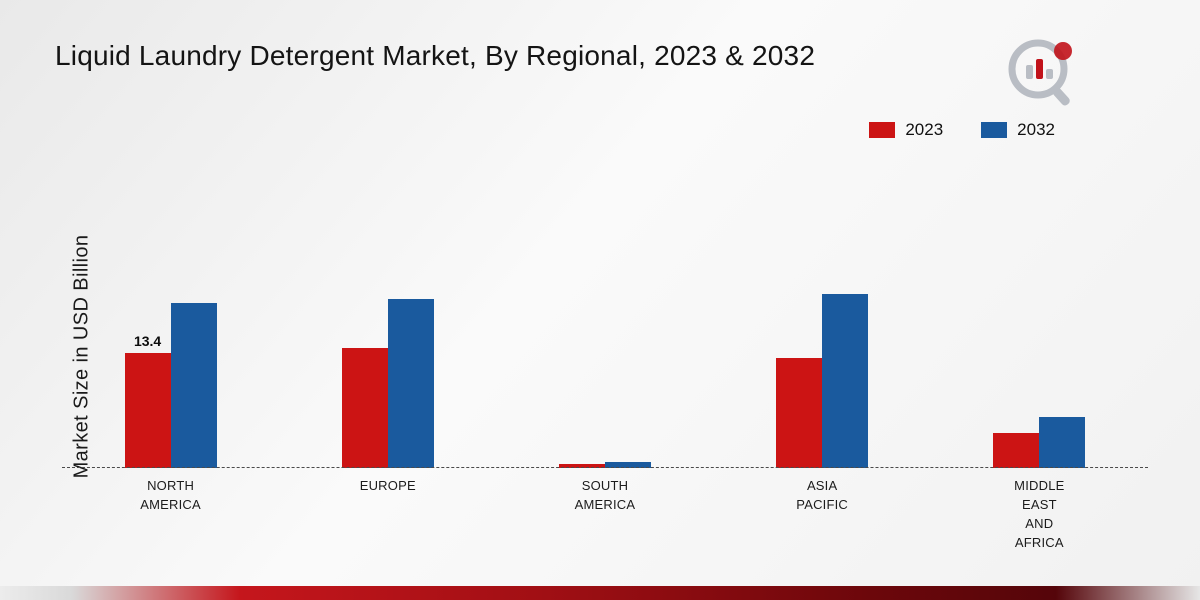  I want to click on bar-group-3: ASIA PACIFIC, so click(822, 330).